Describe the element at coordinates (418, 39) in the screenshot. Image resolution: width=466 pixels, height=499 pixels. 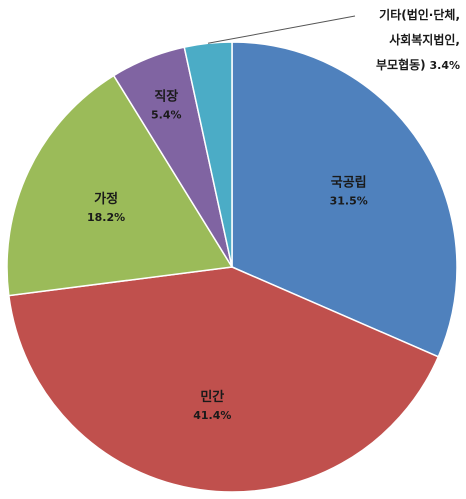
I see `slice-label: 기타(법인·단체, 사회복지법인, 부모협동) 3.4%` at that location.